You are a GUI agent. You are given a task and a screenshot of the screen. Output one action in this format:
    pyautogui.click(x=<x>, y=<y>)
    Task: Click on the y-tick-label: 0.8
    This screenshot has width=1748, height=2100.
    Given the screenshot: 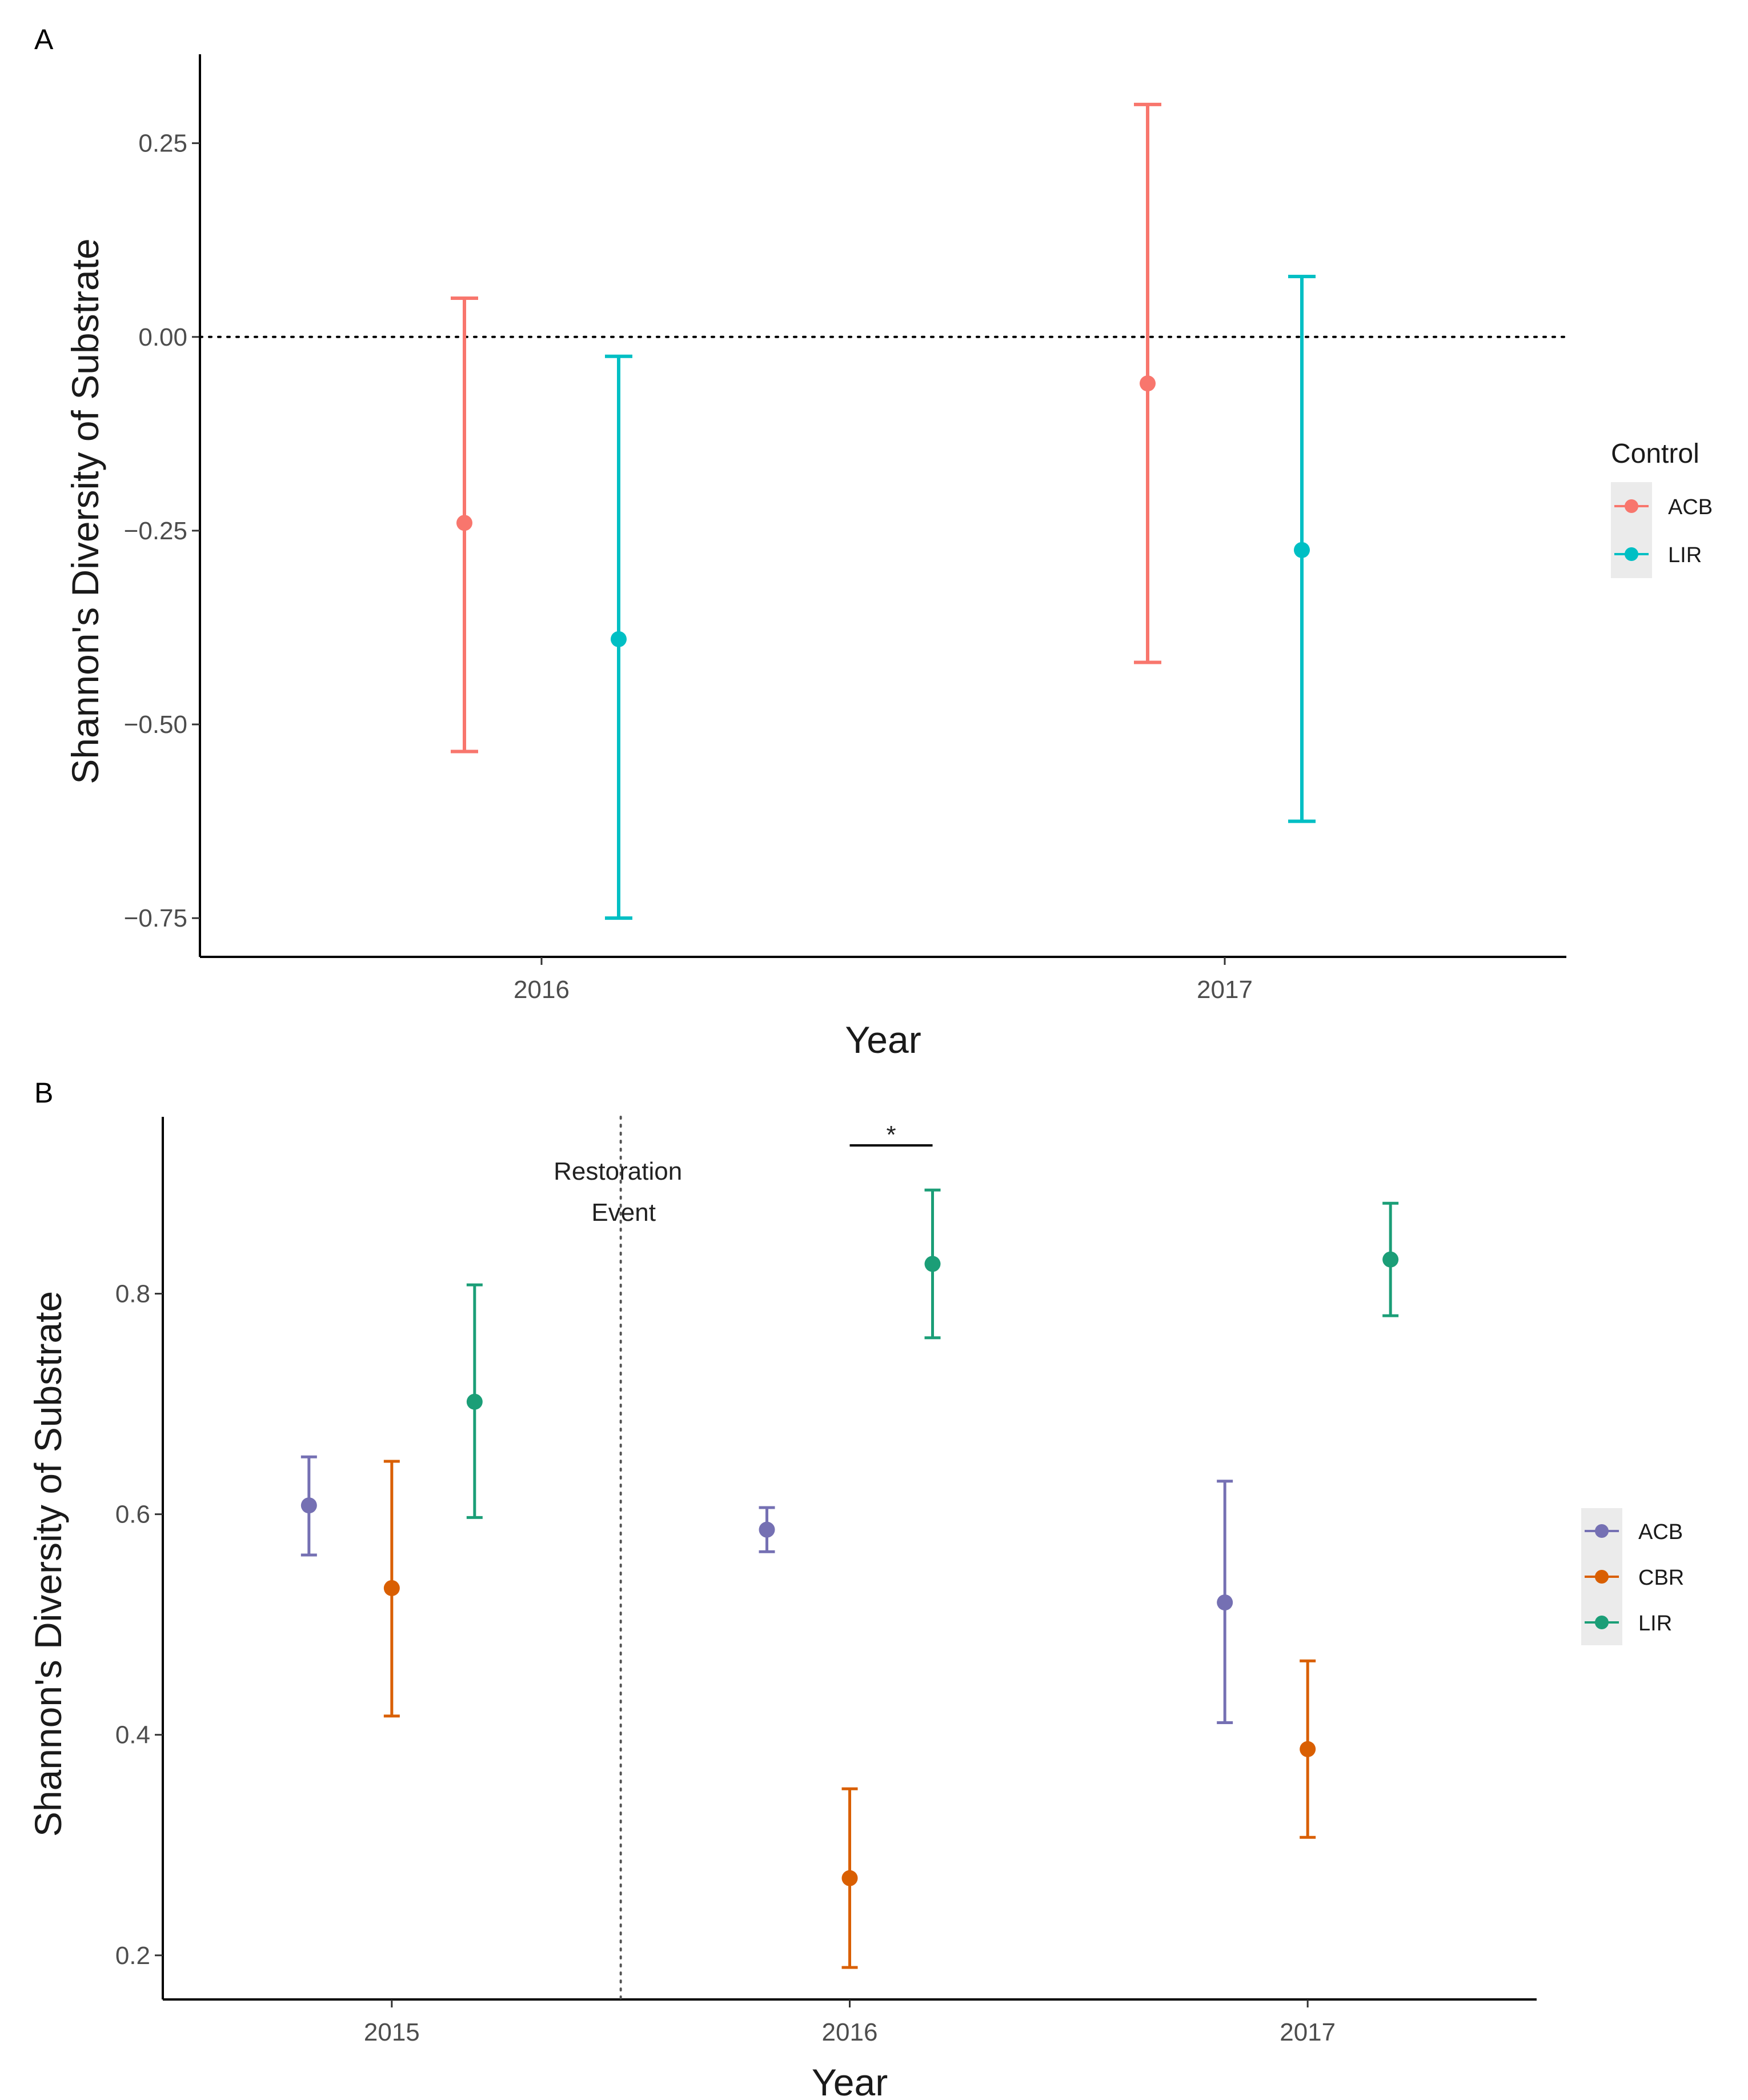 What is the action you would take?
    pyautogui.click(x=132, y=1294)
    